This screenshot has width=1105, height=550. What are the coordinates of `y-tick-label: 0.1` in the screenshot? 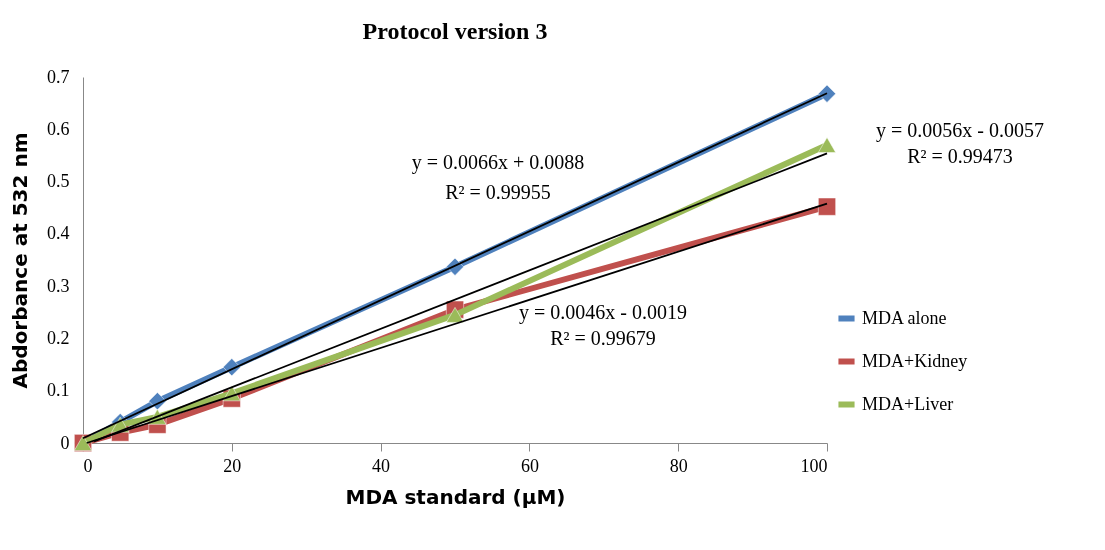 It's located at (58, 390).